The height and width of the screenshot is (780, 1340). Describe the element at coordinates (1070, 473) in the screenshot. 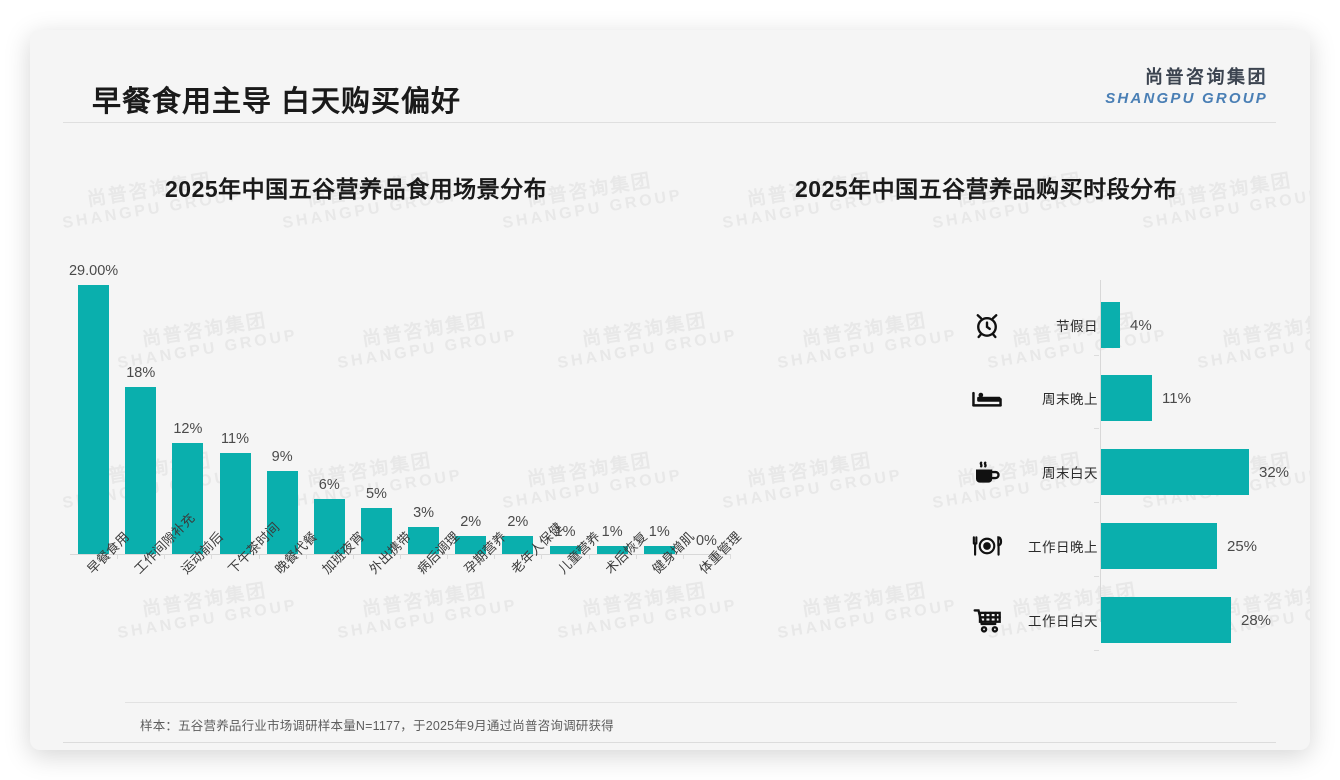

I see `horizontal-chart-category-label: 周末白天` at that location.